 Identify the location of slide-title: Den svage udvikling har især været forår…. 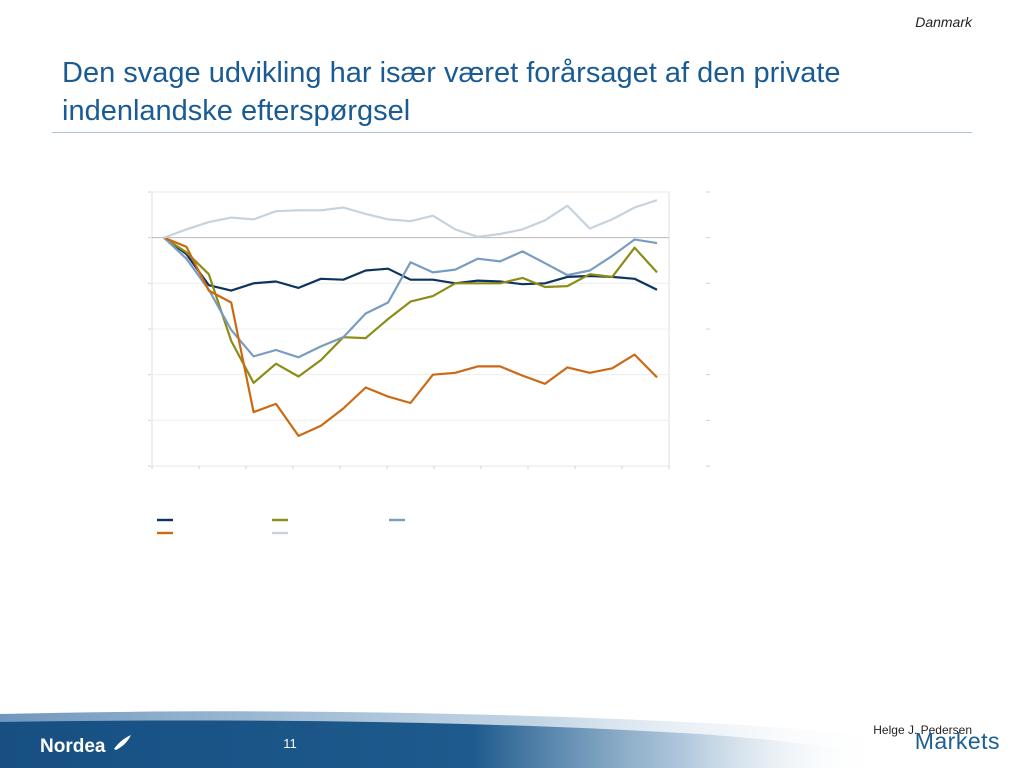
(522, 92).